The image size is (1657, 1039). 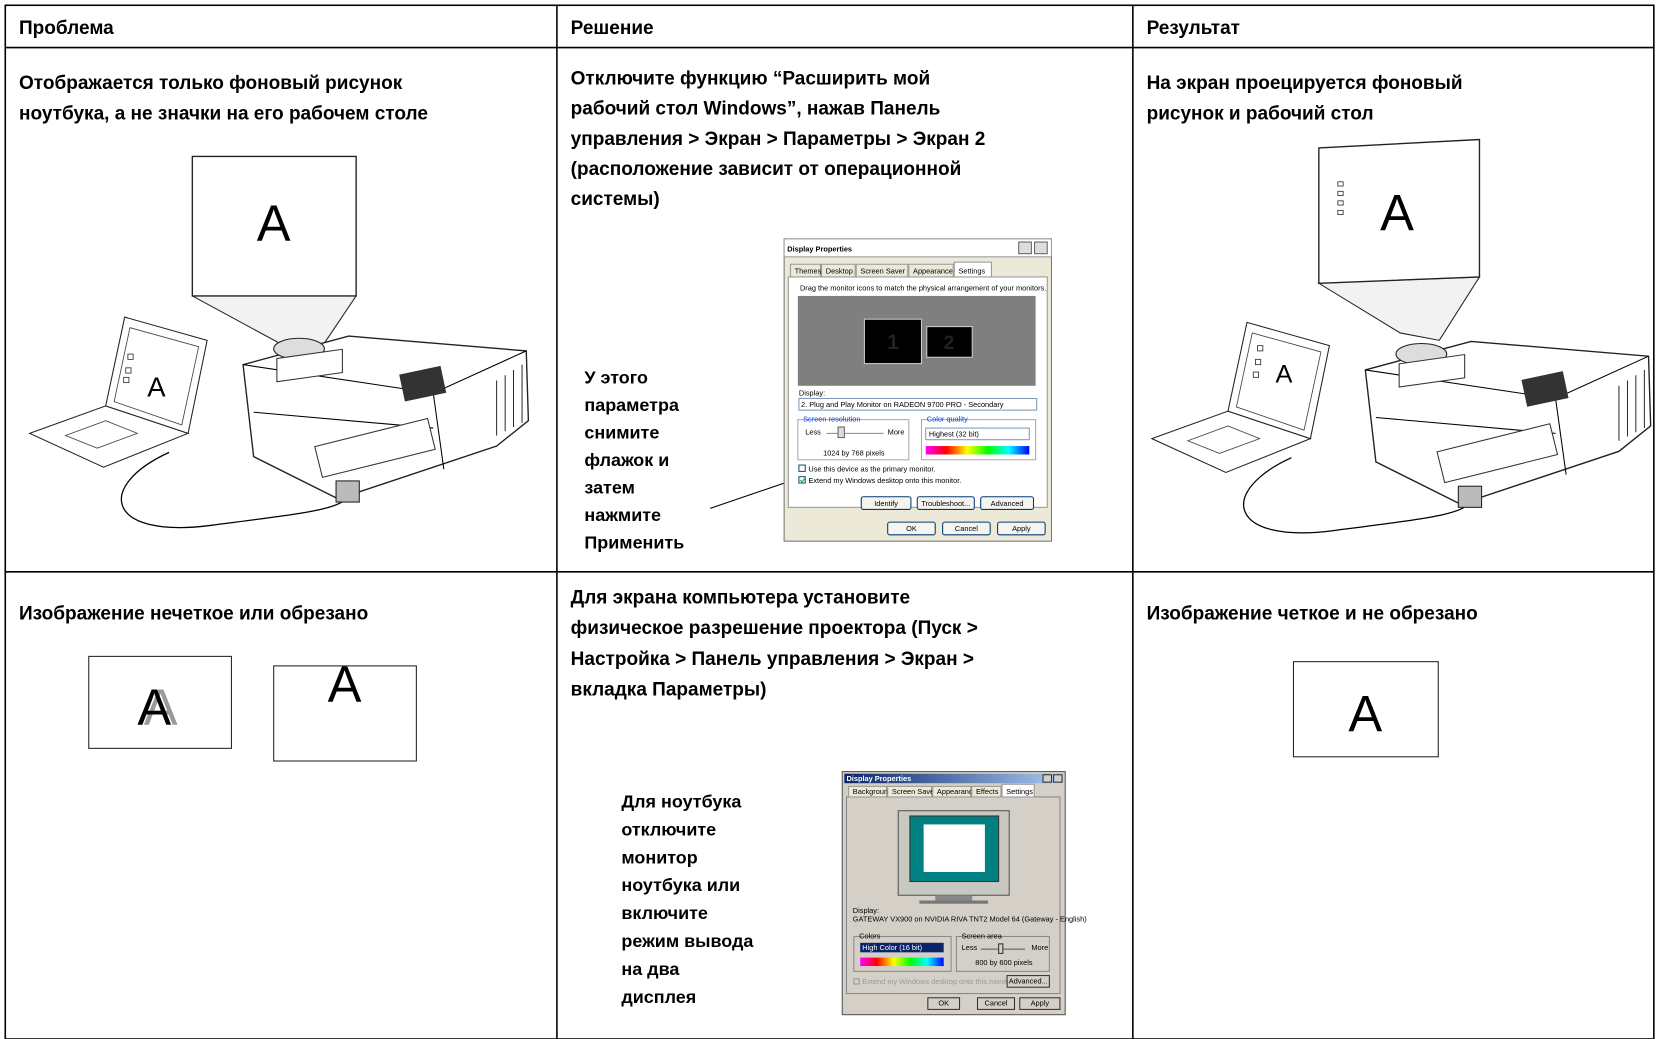 I want to click on less-label: Less, so click(x=970, y=947).